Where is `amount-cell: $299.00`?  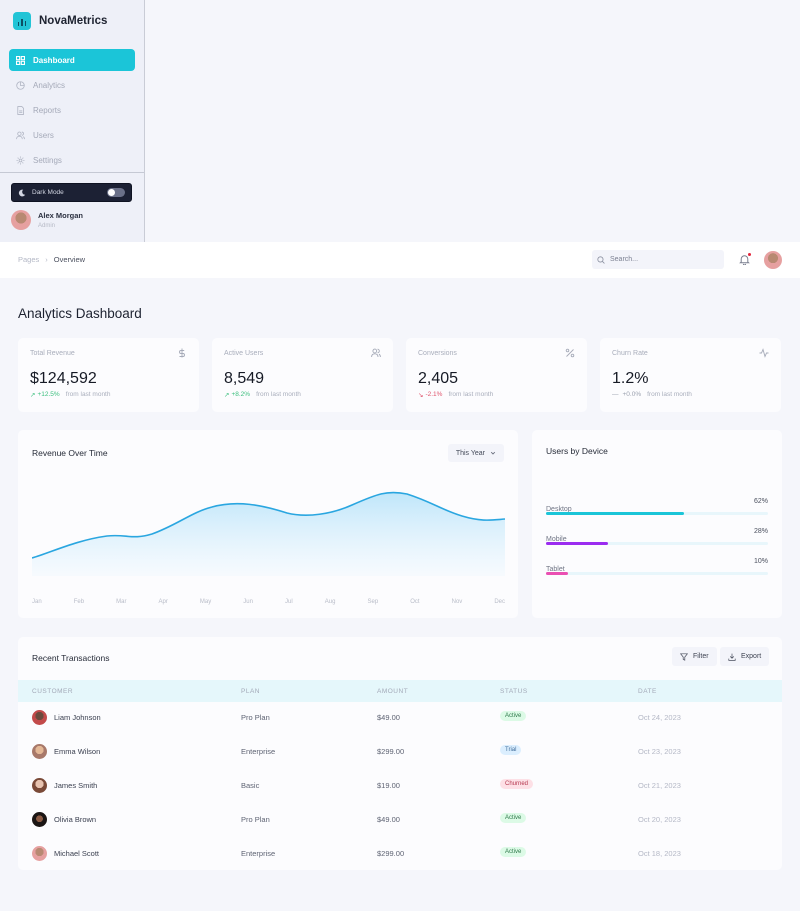
amount-cell: $299.00 is located at coordinates (391, 853).